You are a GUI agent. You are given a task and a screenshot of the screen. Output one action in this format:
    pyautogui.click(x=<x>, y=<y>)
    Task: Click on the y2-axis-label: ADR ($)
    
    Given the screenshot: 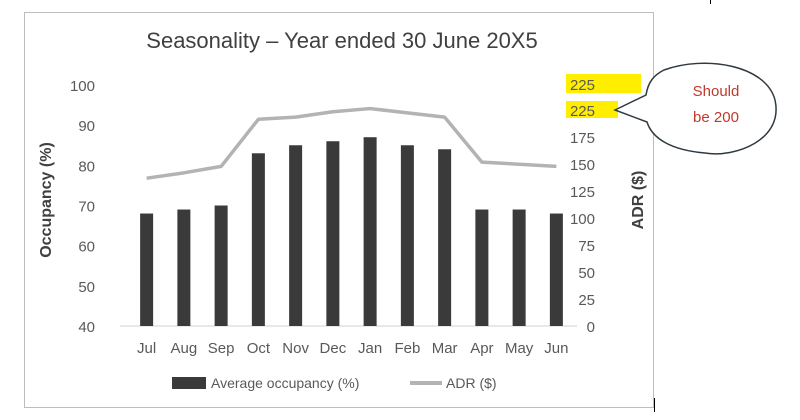 What is the action you would take?
    pyautogui.click(x=638, y=200)
    